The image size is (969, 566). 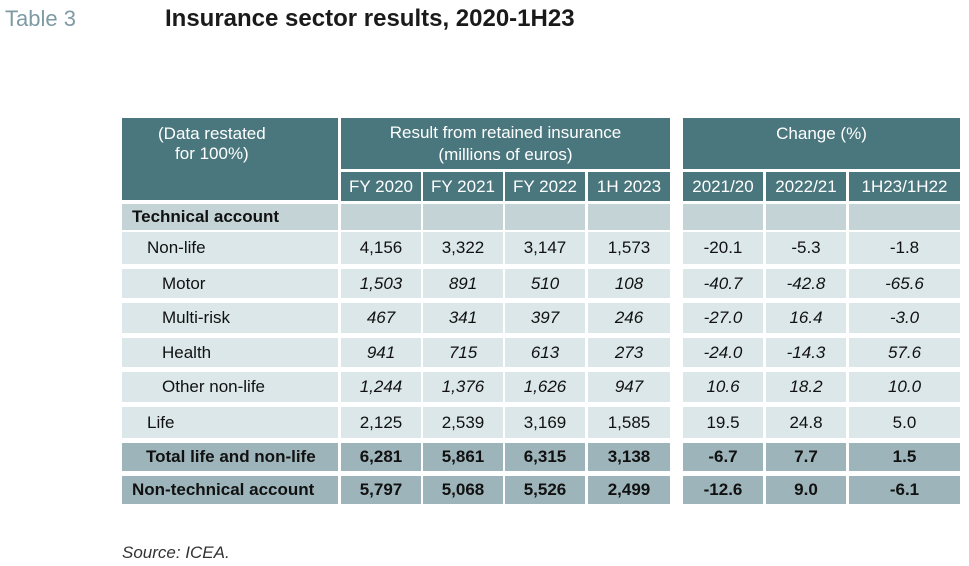 I want to click on change-cell: 24.8, so click(x=806, y=422).